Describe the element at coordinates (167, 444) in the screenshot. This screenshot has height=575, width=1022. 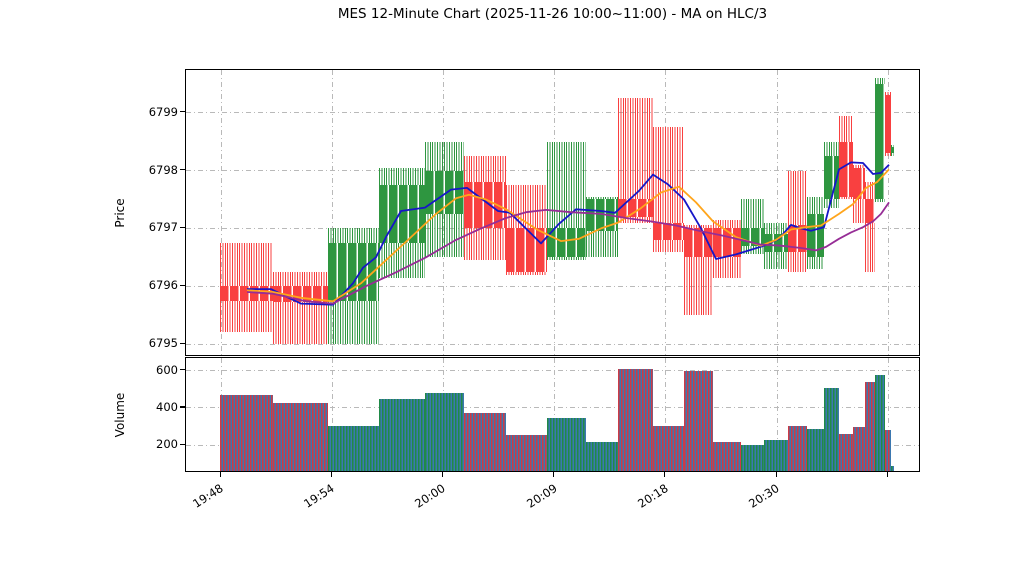
I see `volume-tick-label: 200` at that location.